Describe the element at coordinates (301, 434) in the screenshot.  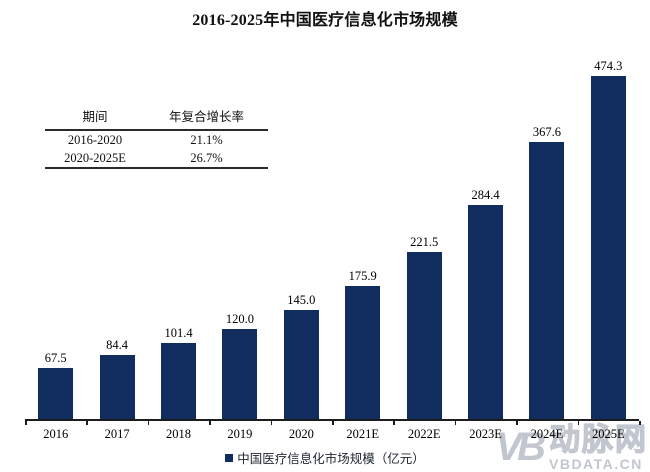
I see `x-axis-label: 2020` at that location.